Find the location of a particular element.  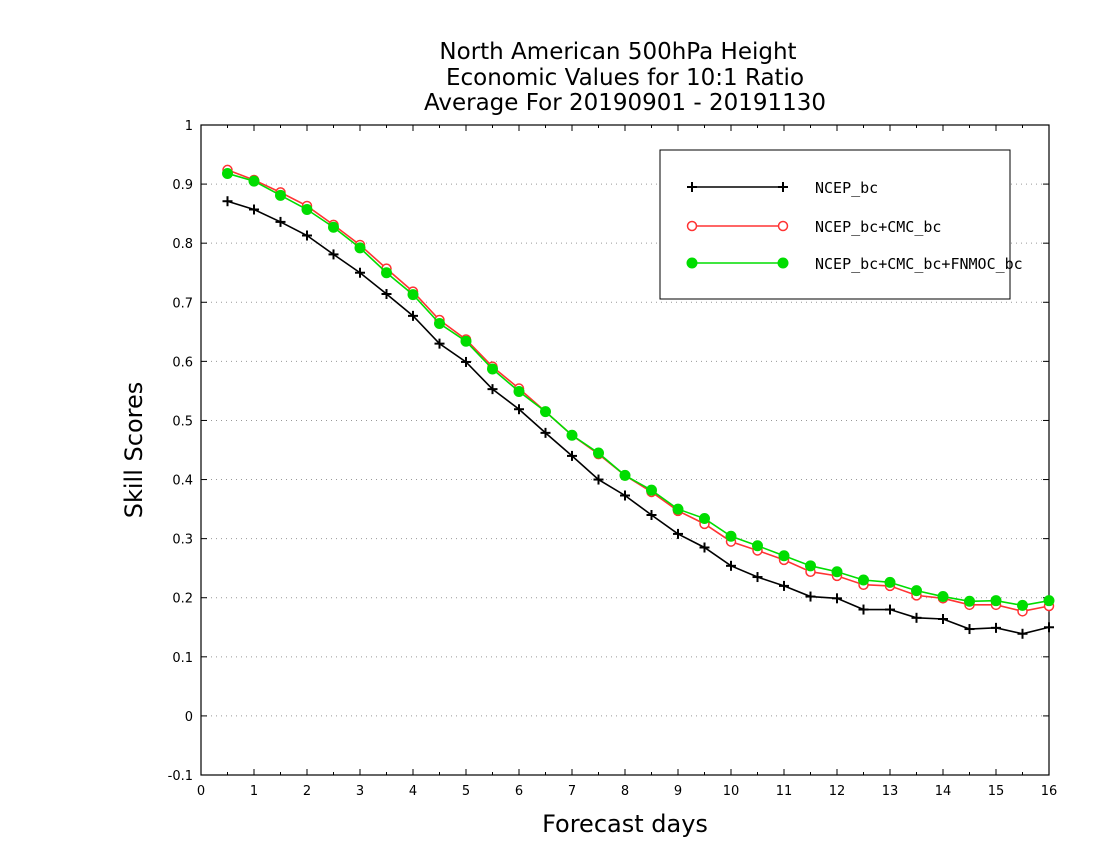

chart-title-line-1: North American 500hPa Height is located at coordinates (617, 52).